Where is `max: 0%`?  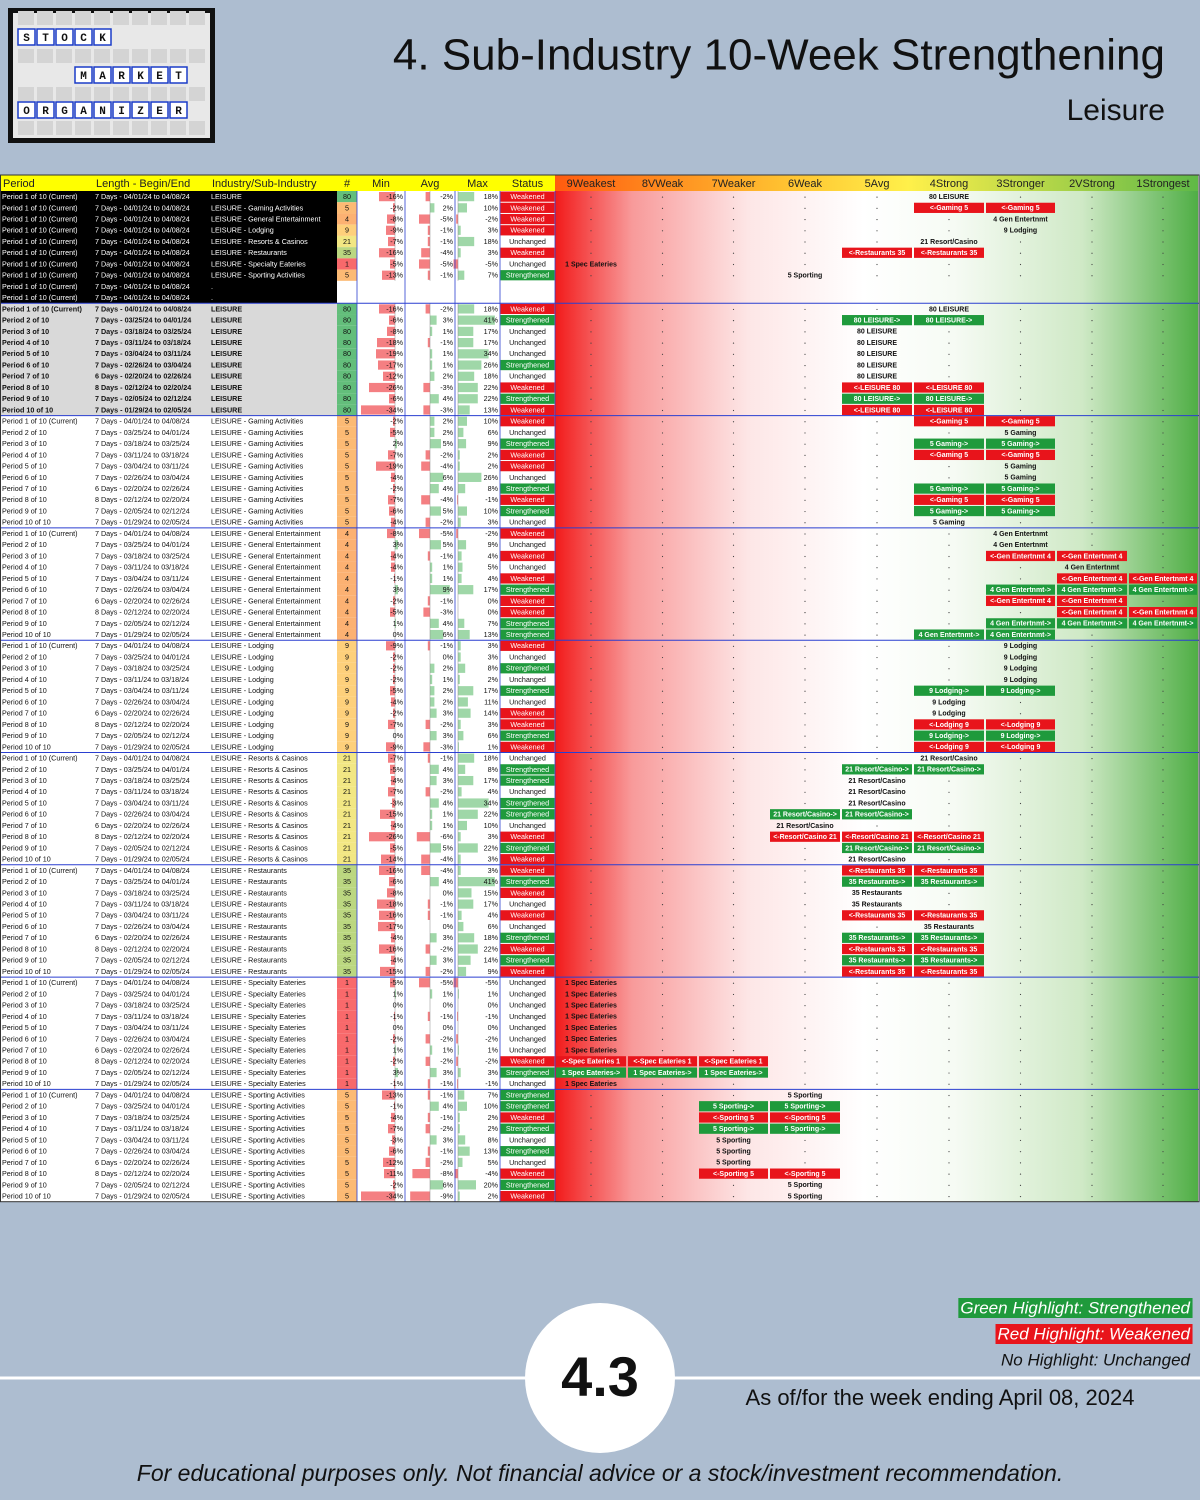
max: 0% is located at coordinates (493, 1005).